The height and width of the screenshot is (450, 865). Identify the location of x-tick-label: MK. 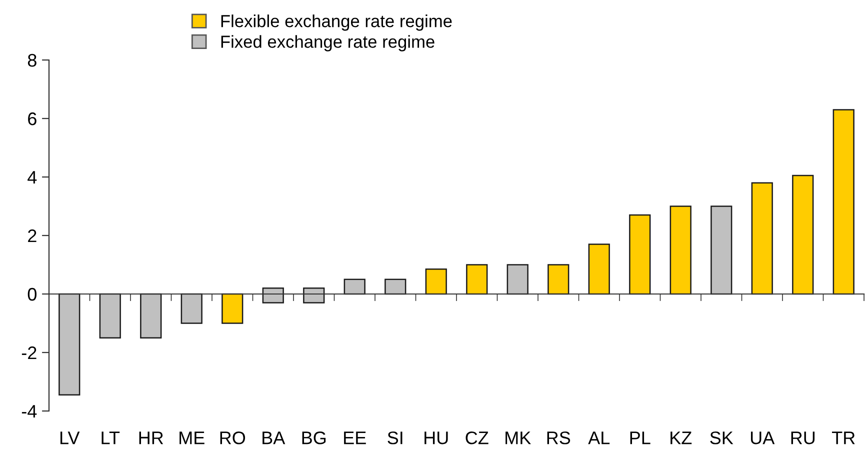
(518, 438).